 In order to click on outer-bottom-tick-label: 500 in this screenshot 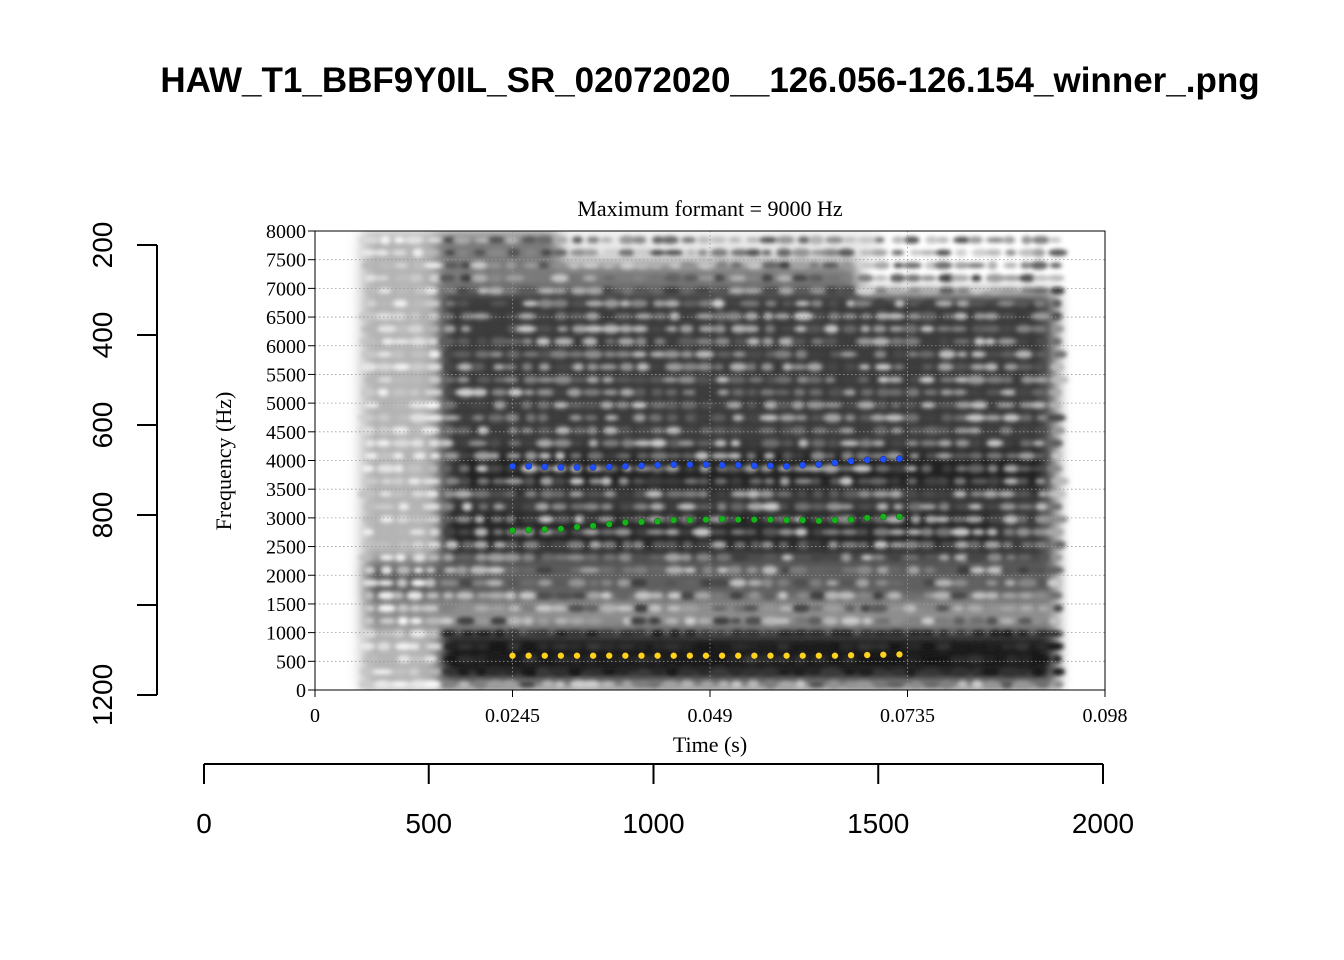, I will do `click(428, 823)`.